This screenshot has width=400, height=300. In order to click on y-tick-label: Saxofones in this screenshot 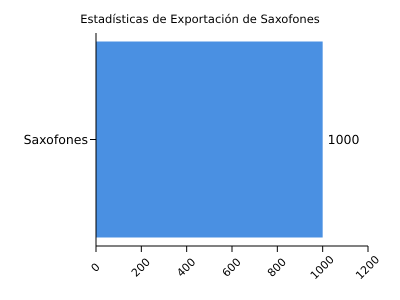, I will do `click(56, 139)`.